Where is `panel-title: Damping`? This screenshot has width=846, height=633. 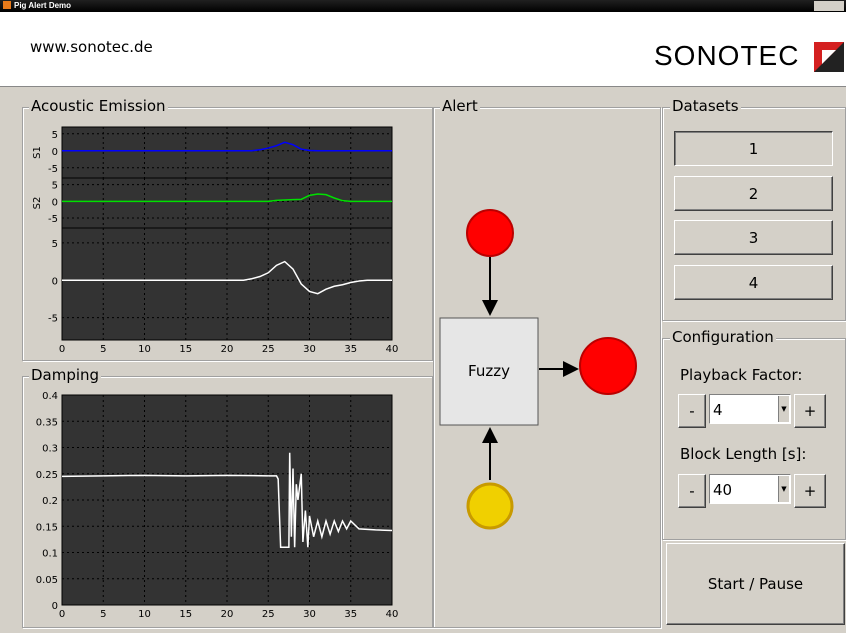
panel-title: Damping is located at coordinates (65, 375).